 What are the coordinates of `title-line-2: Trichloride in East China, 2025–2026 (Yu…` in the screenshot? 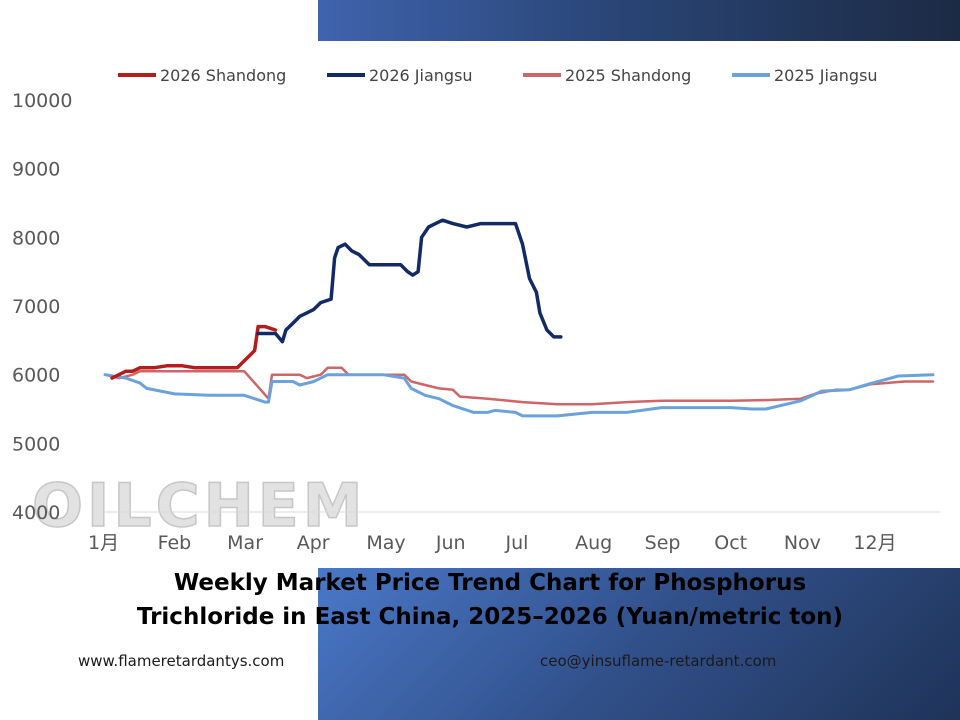 It's located at (490, 617).